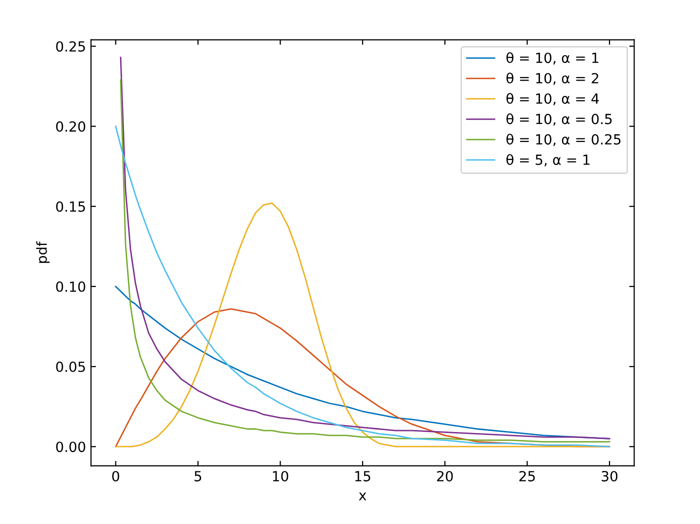 The image size is (700, 524). What do you see at coordinates (527, 476) in the screenshot?
I see `x-tick-label: 25` at bounding box center [527, 476].